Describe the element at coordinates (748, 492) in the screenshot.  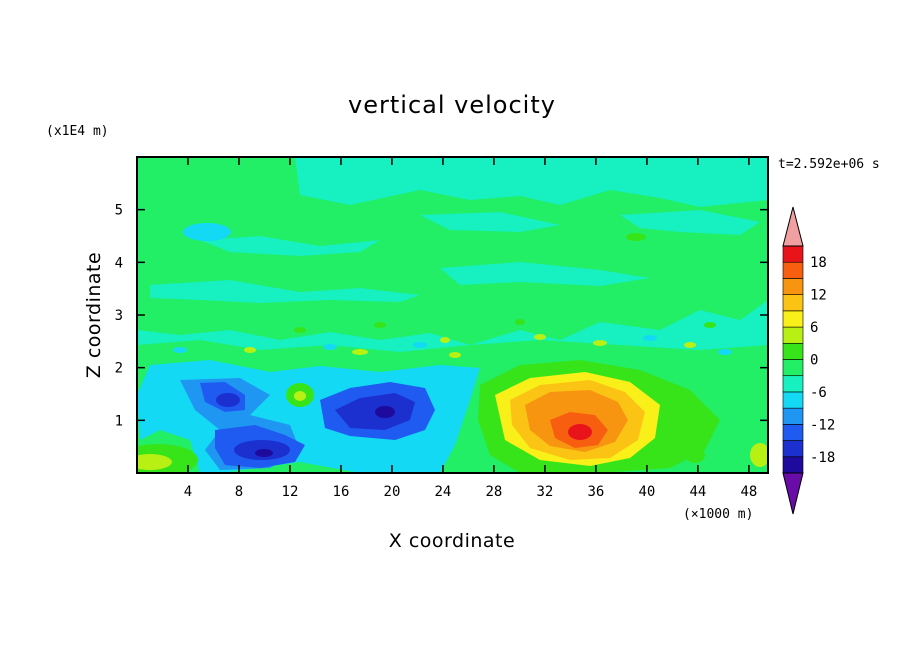
I see `x-tick-label: 48` at that location.